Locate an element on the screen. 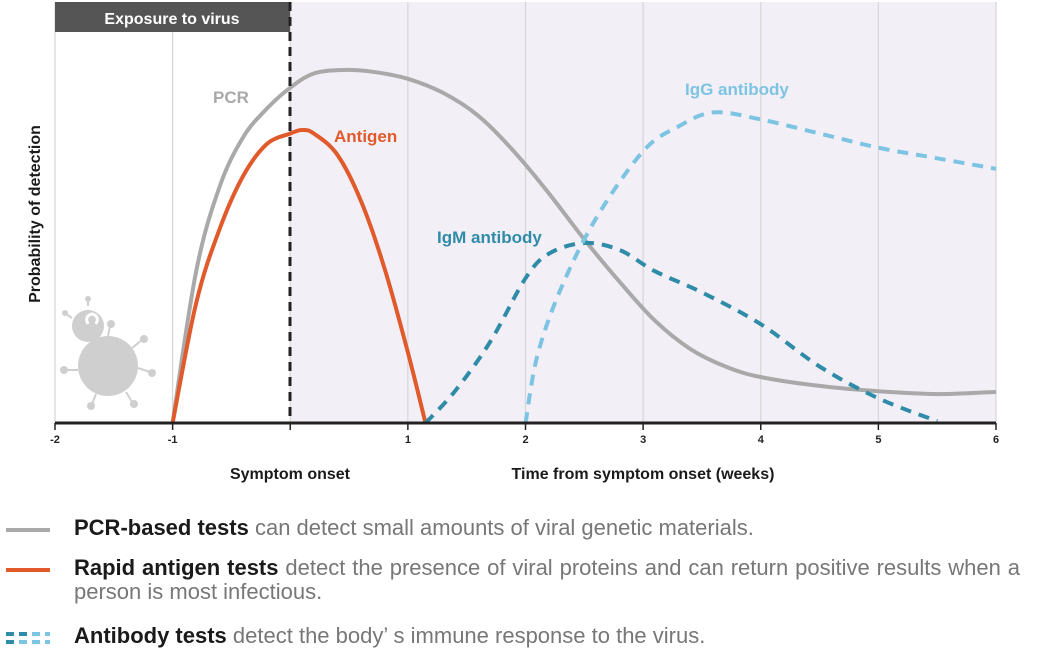 The image size is (1059, 670). series-line-igm-antibody is located at coordinates (681, 332).